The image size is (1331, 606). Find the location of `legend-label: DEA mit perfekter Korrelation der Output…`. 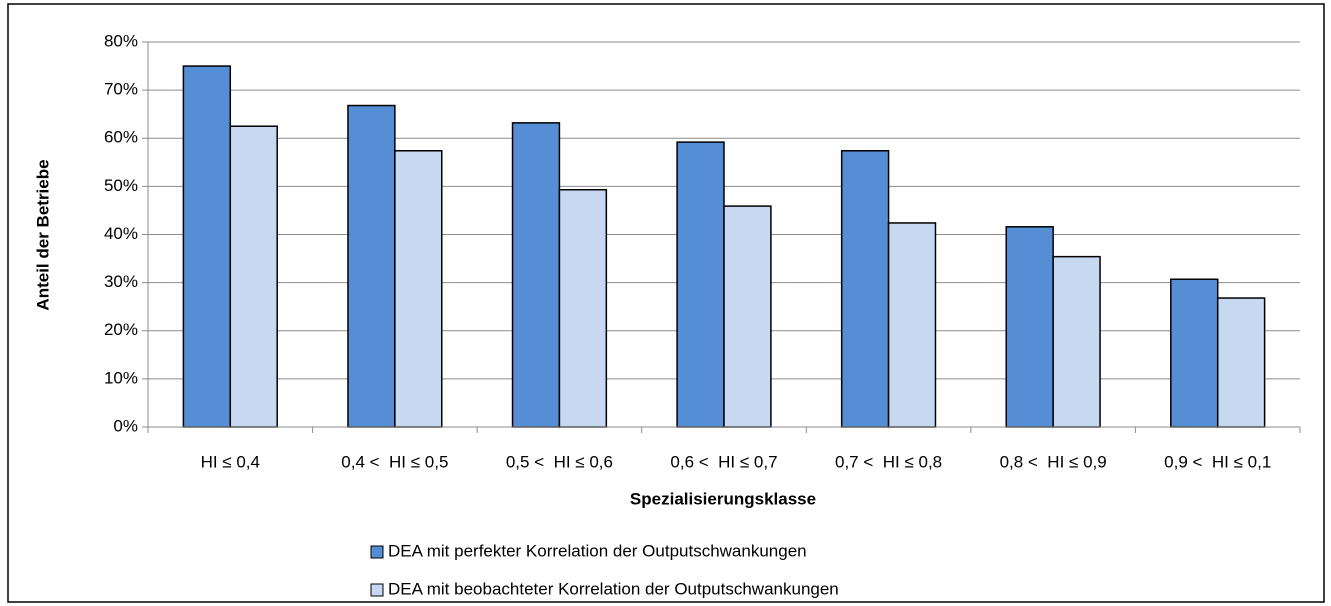

legend-label: DEA mit perfekter Korrelation der Output… is located at coordinates (597, 550).